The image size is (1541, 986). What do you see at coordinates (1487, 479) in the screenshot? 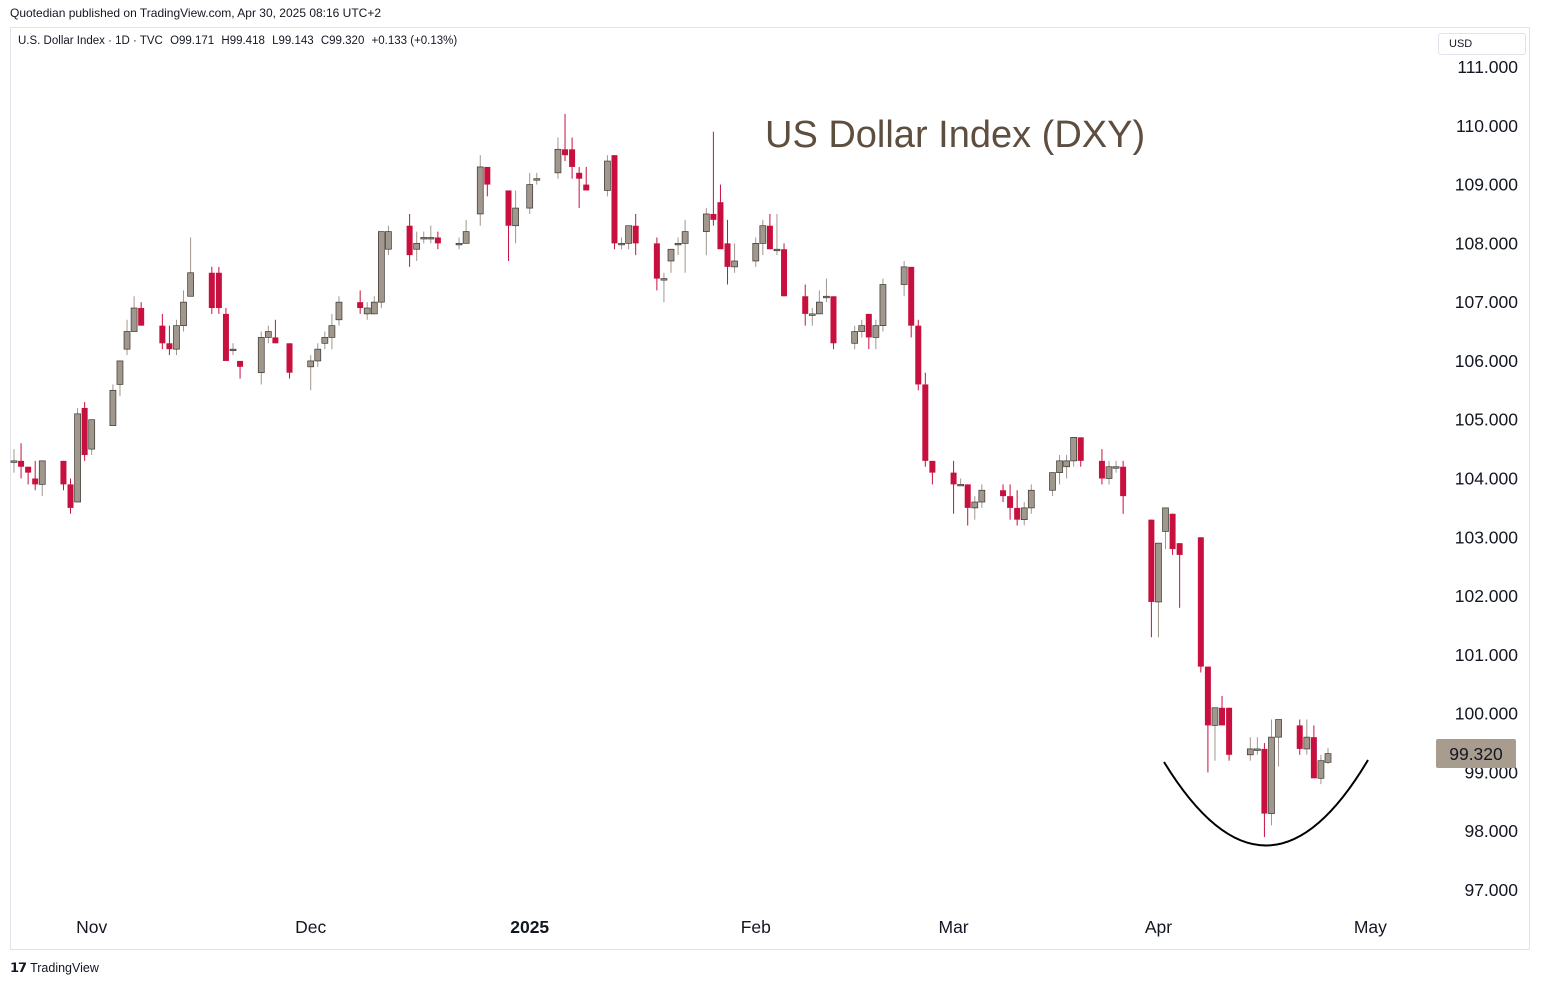
I see `y-tick-label: 104.000` at bounding box center [1487, 479].